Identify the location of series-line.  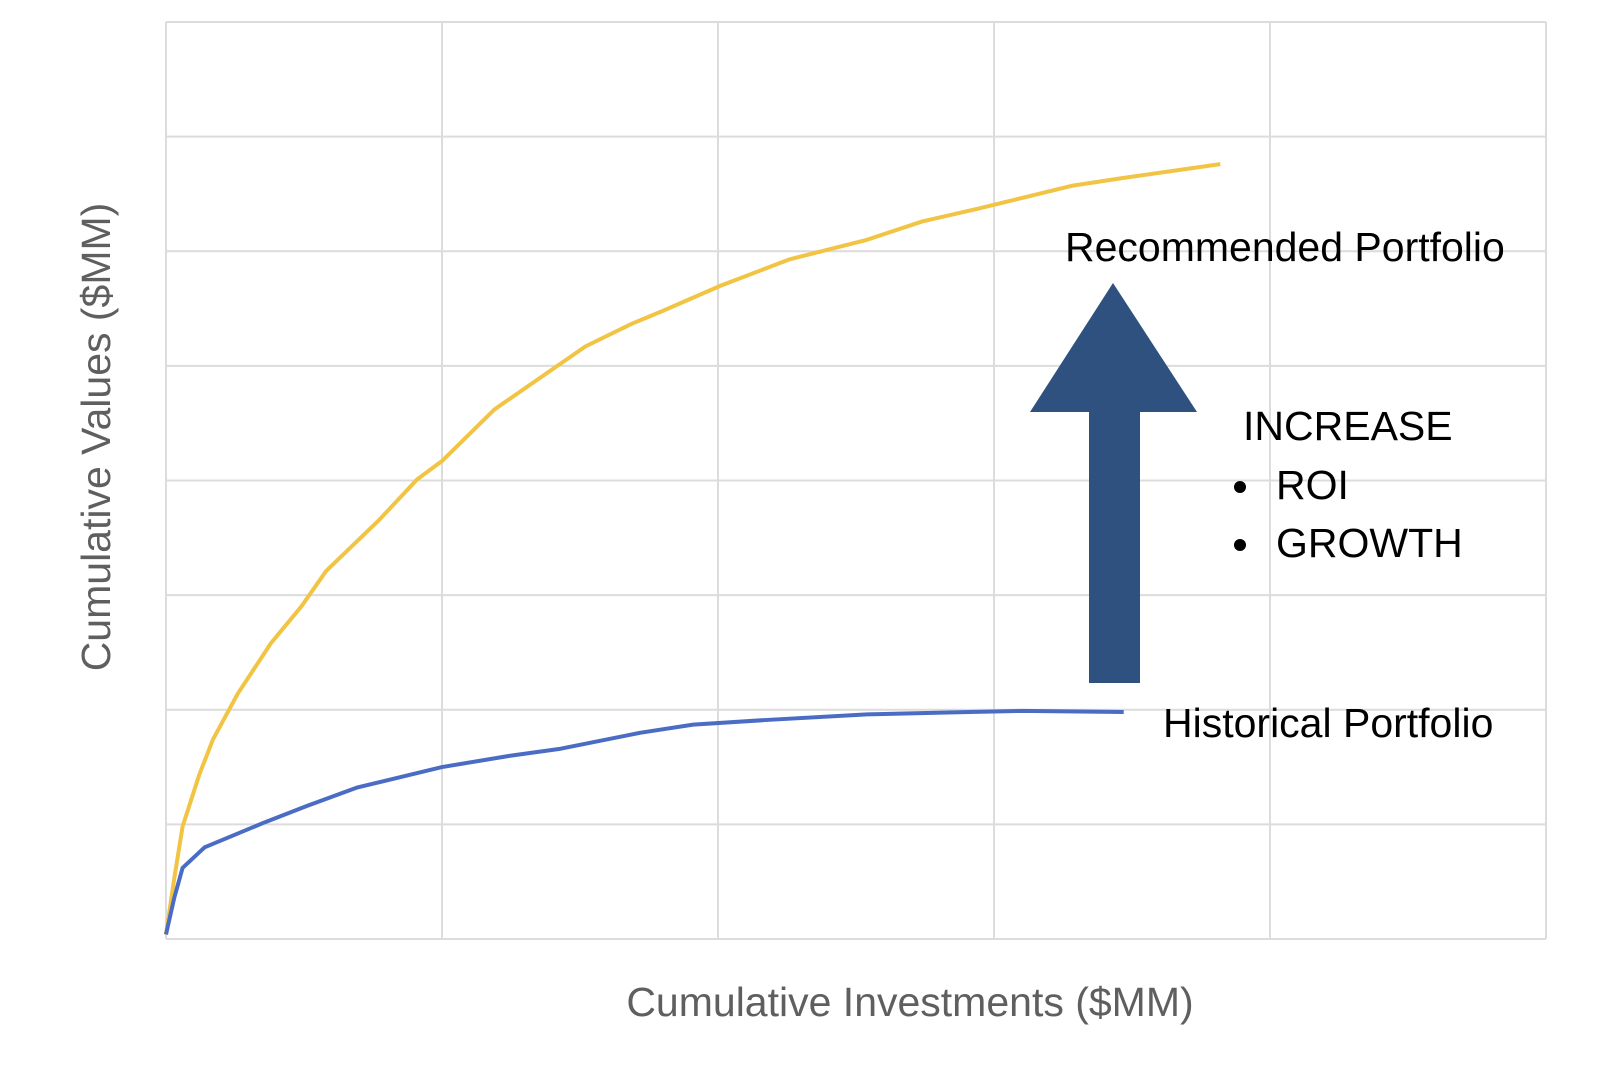
(644, 821).